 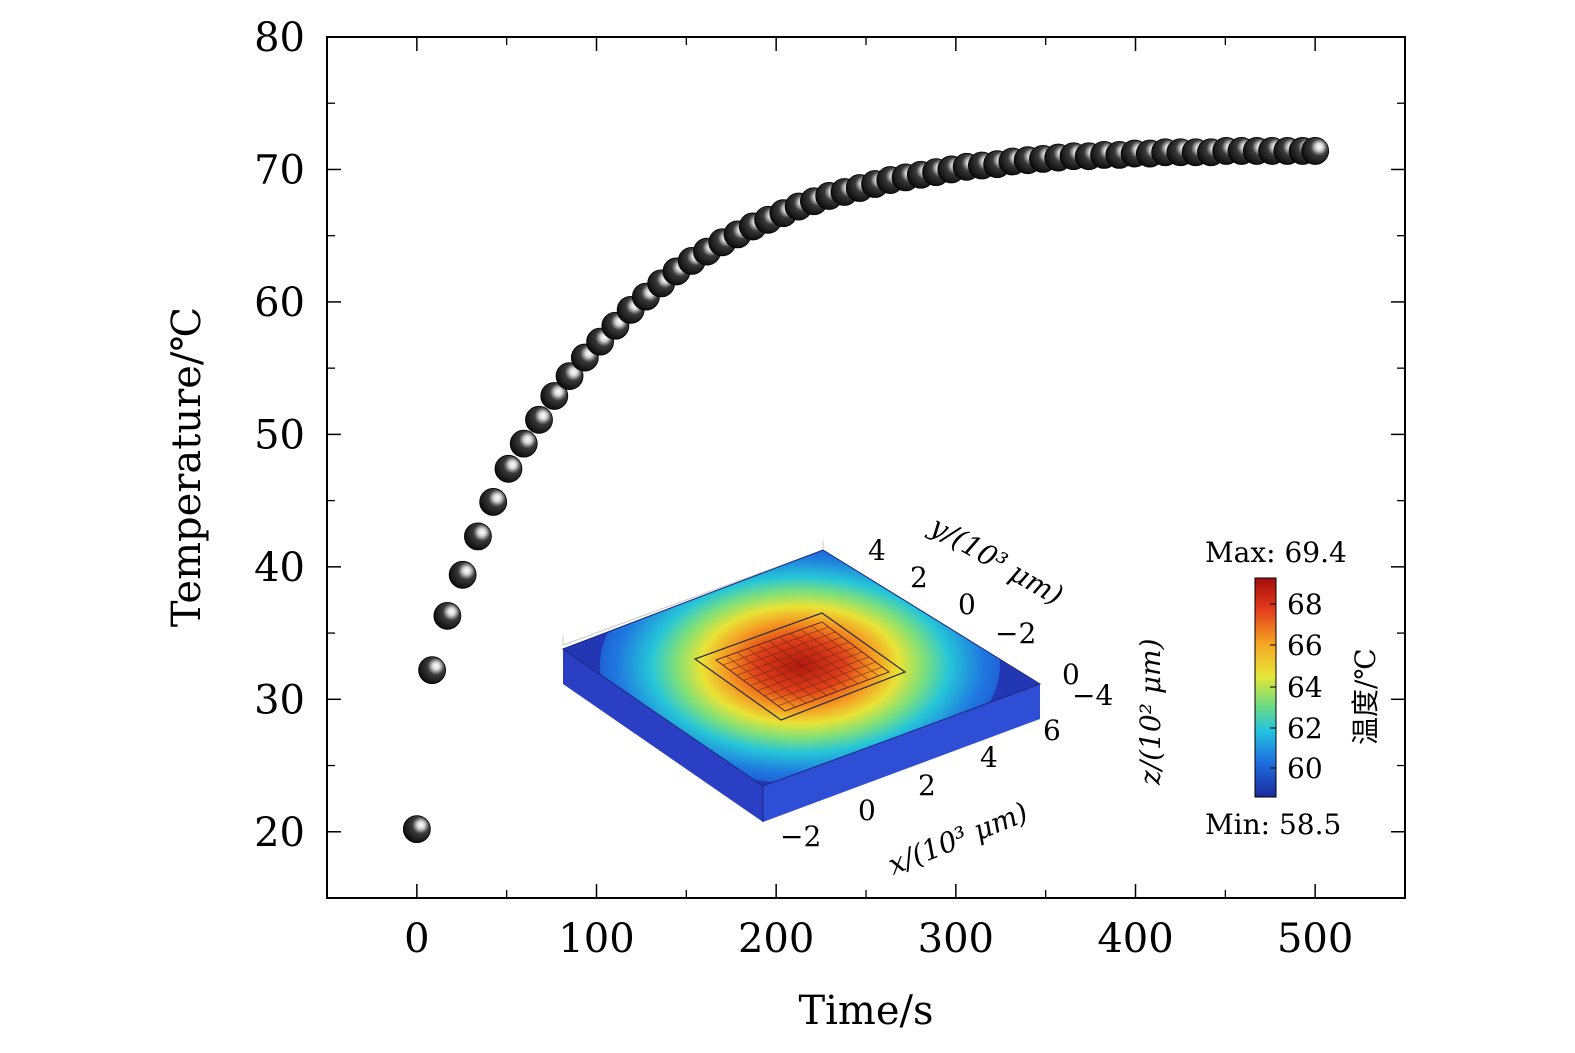 What do you see at coordinates (1273, 824) in the screenshot?
I see `colorbar-min: Min: 58.5` at bounding box center [1273, 824].